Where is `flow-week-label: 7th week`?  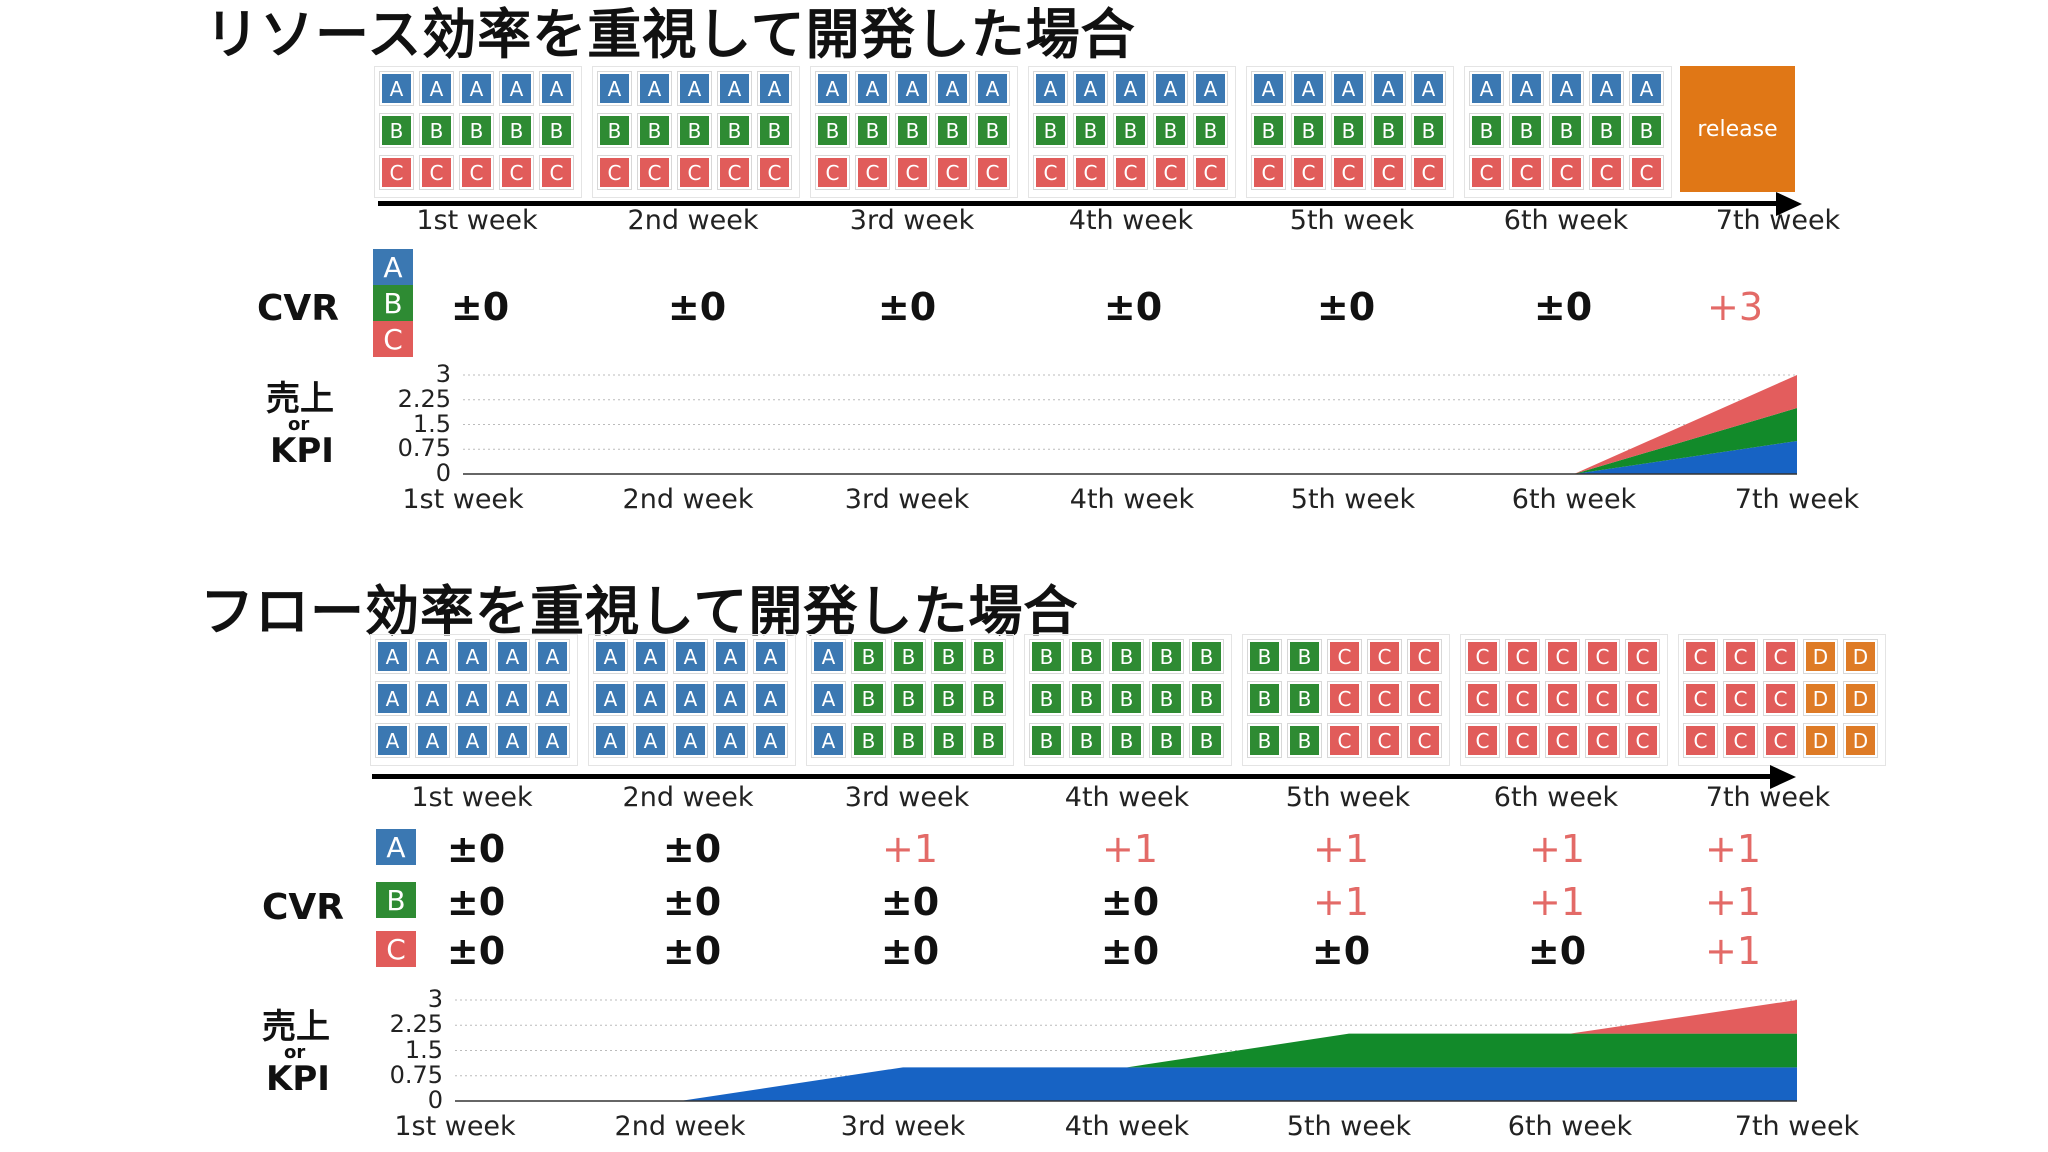 flow-week-label: 7th week is located at coordinates (1768, 797).